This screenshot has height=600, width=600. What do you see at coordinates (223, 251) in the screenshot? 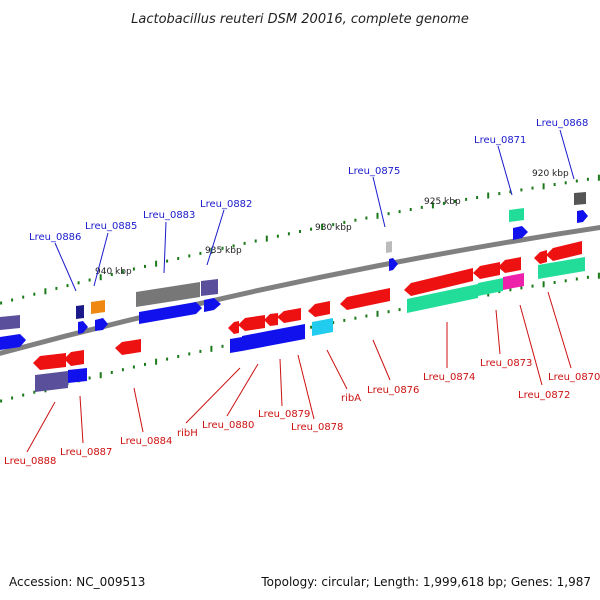
I see `scale-label-935: 935 kbp` at bounding box center [223, 251].